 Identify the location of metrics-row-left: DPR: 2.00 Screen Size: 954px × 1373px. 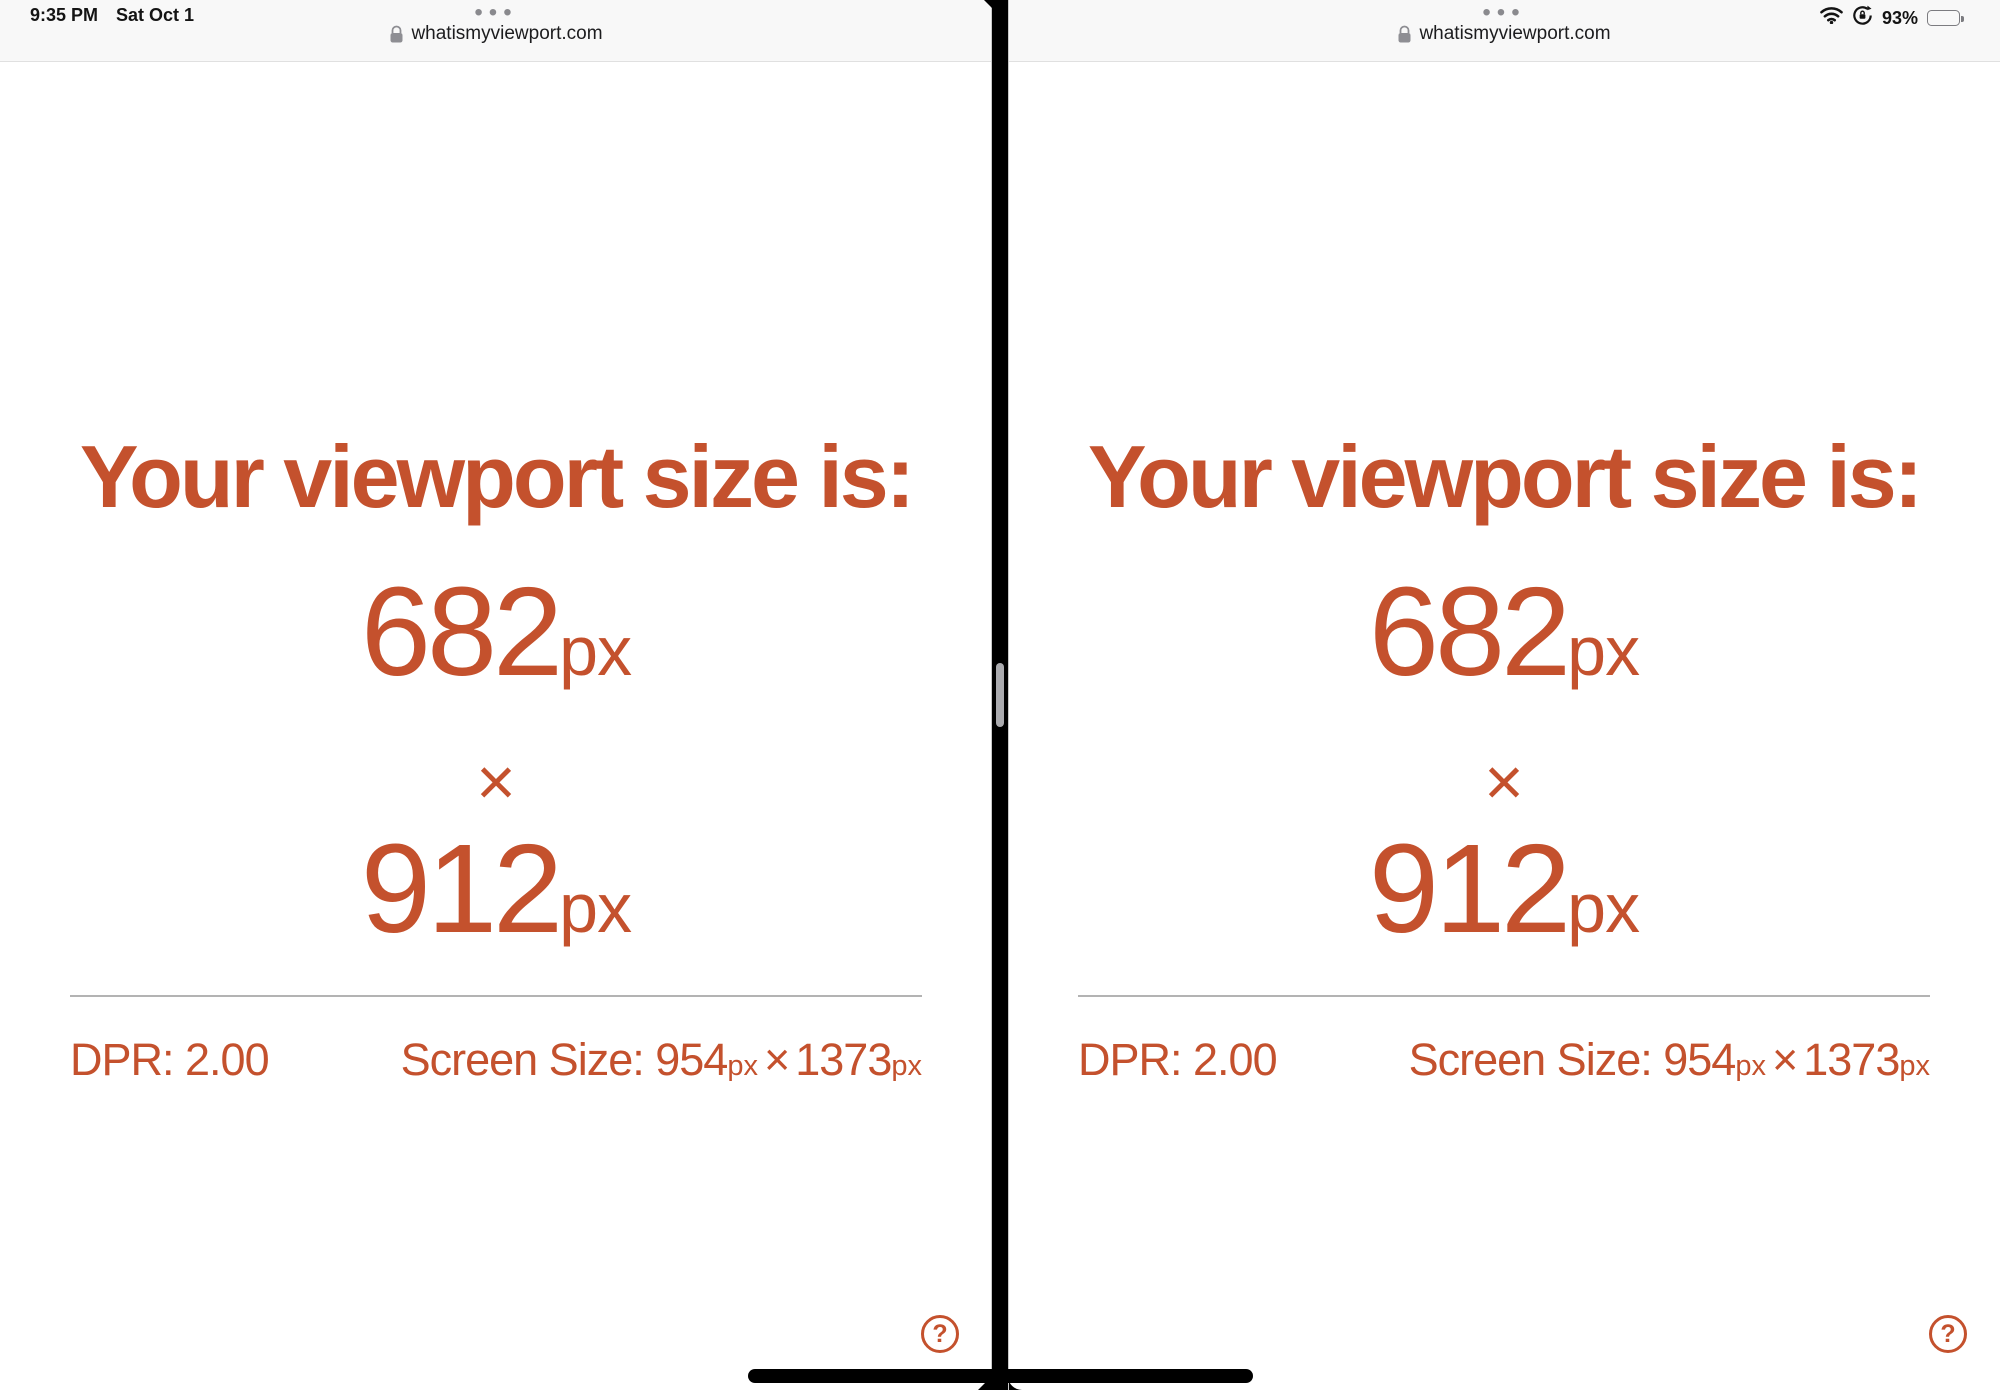
(496, 1063).